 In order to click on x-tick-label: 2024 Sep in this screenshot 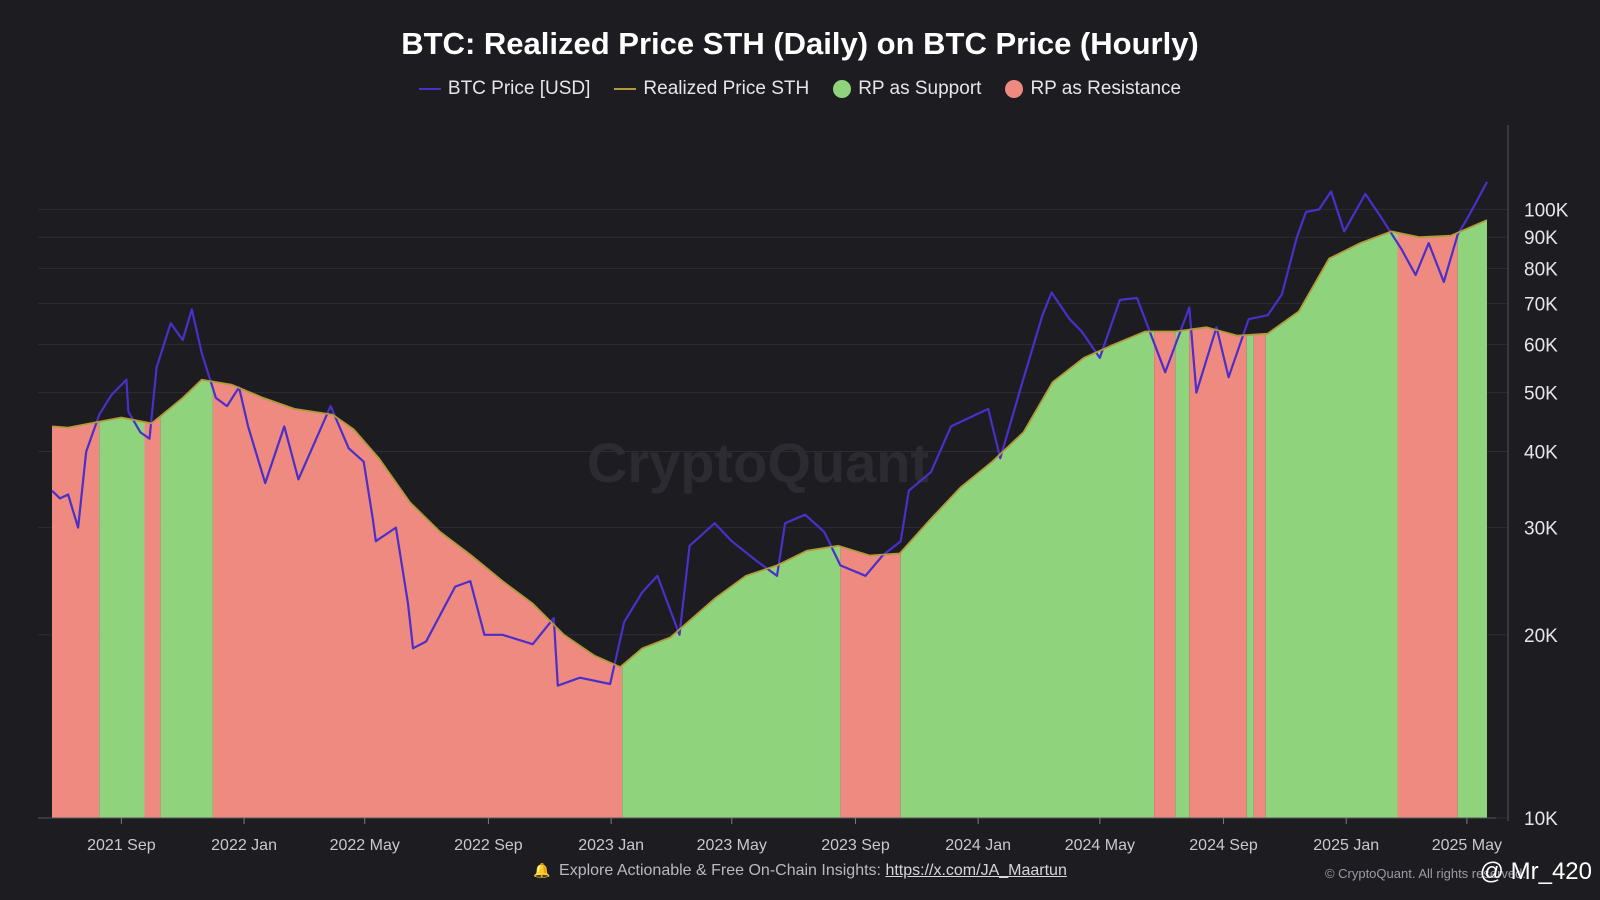, I will do `click(1223, 845)`.